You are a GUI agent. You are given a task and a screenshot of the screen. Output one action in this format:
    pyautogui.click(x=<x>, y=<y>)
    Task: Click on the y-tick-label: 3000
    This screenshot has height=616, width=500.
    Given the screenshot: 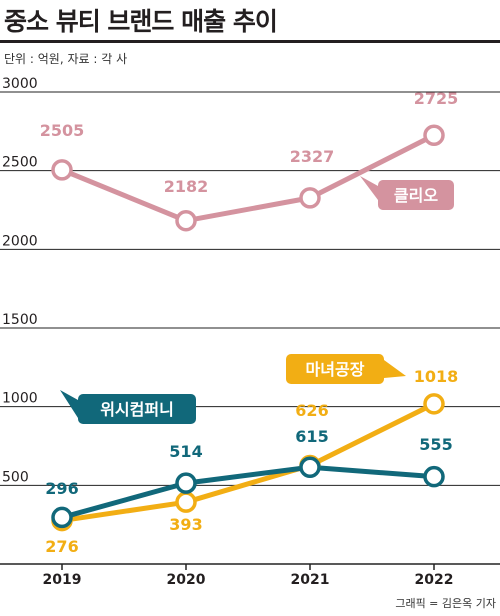 What is the action you would take?
    pyautogui.click(x=20, y=84)
    